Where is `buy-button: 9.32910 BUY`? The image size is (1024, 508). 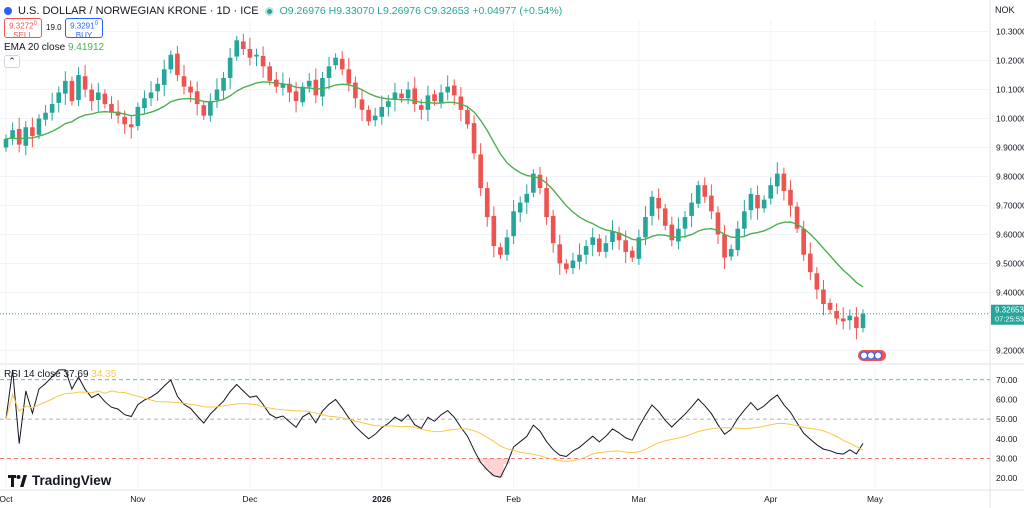
buy-button: 9.32910 BUY is located at coordinates (84, 29).